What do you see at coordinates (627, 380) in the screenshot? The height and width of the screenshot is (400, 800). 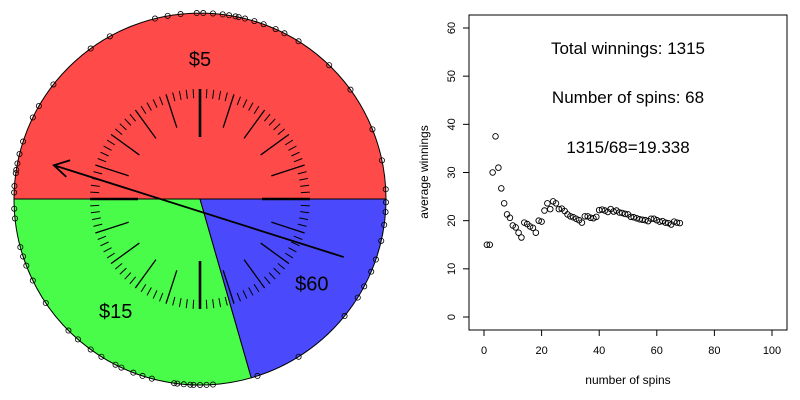 I see `x-axis-label: number of spins` at bounding box center [627, 380].